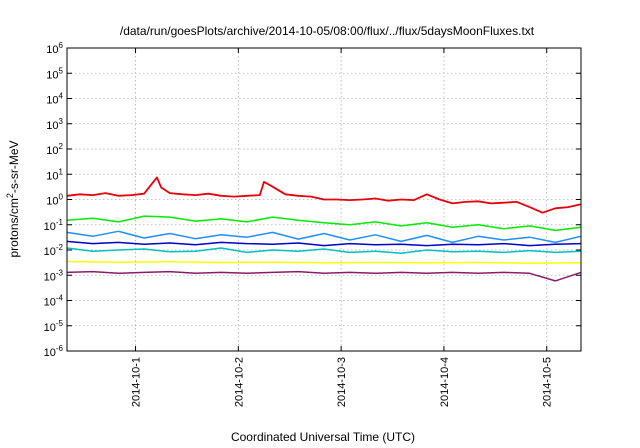 Image resolution: width=640 pixels, height=448 pixels. I want to click on y-tick-label: 10⁵, so click(54, 73).